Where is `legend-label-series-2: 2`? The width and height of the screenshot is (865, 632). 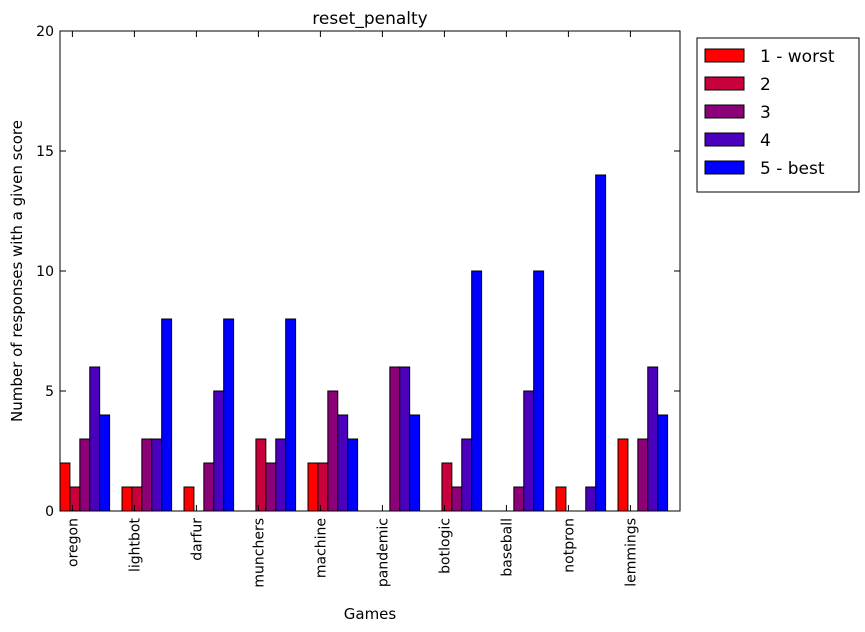 legend-label-series-2: 2 is located at coordinates (765, 85).